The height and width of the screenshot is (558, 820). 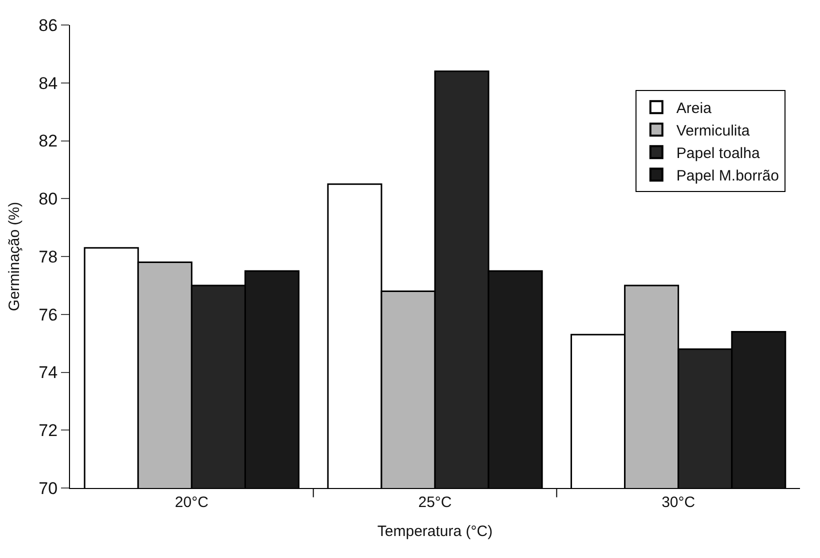 I want to click on legend-label: Areia, so click(x=694, y=108).